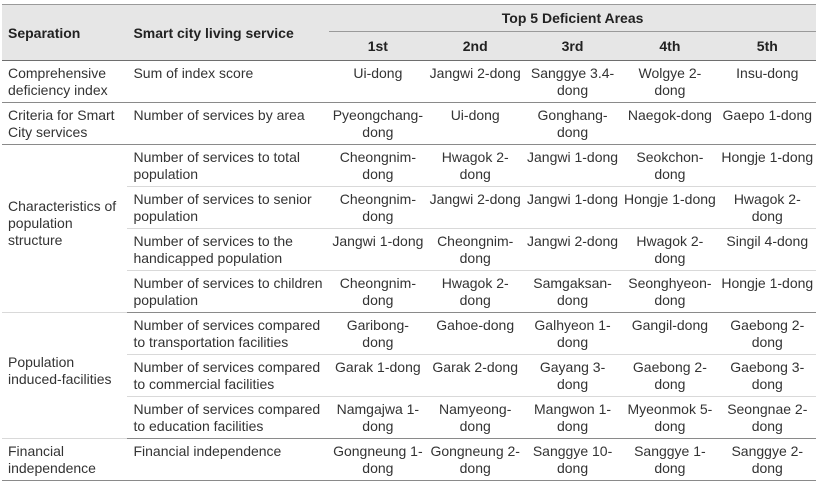 The height and width of the screenshot is (490, 817). Describe the element at coordinates (670, 123) in the screenshot. I see `area-cell: Naegok-dong` at that location.